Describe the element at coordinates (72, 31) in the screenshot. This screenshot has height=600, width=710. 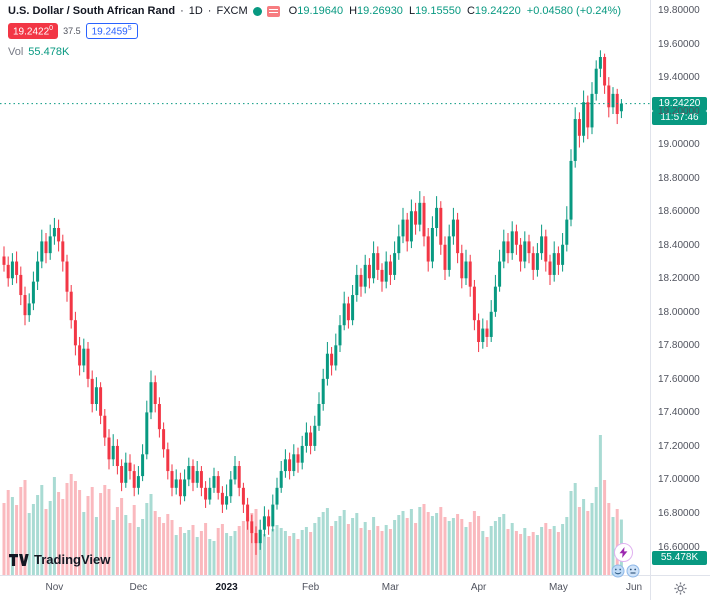
I see `spread-value: 37.5` at that location.